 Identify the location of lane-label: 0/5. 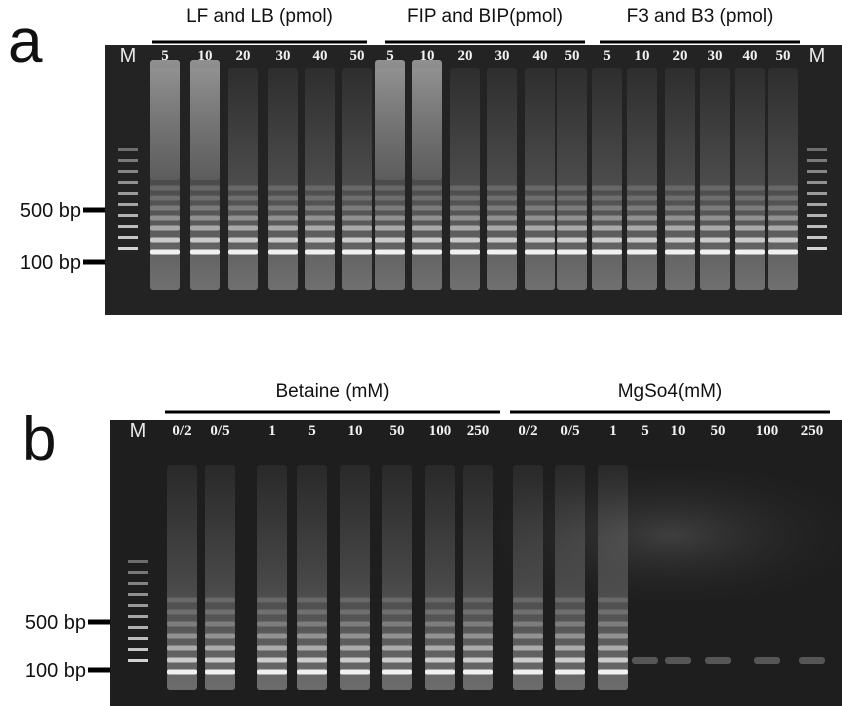
(219, 431).